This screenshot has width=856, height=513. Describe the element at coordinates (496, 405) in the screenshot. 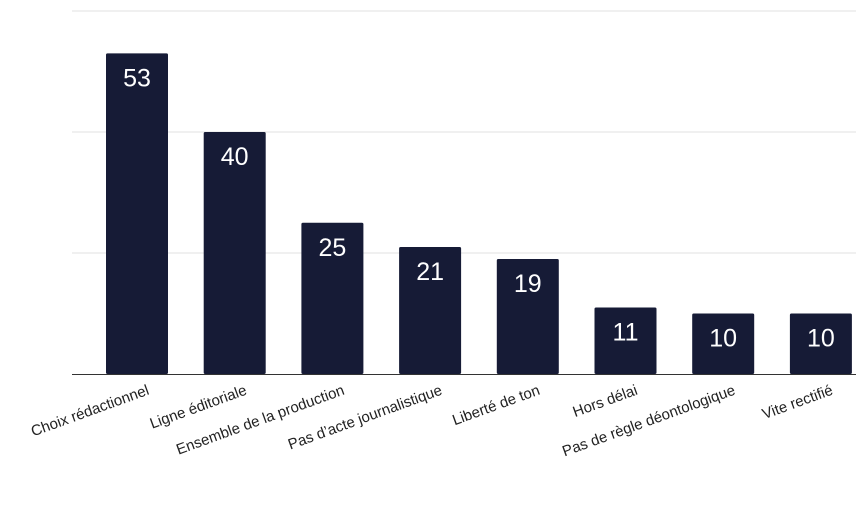

I see `x-tick-label: Liberté de ton` at that location.